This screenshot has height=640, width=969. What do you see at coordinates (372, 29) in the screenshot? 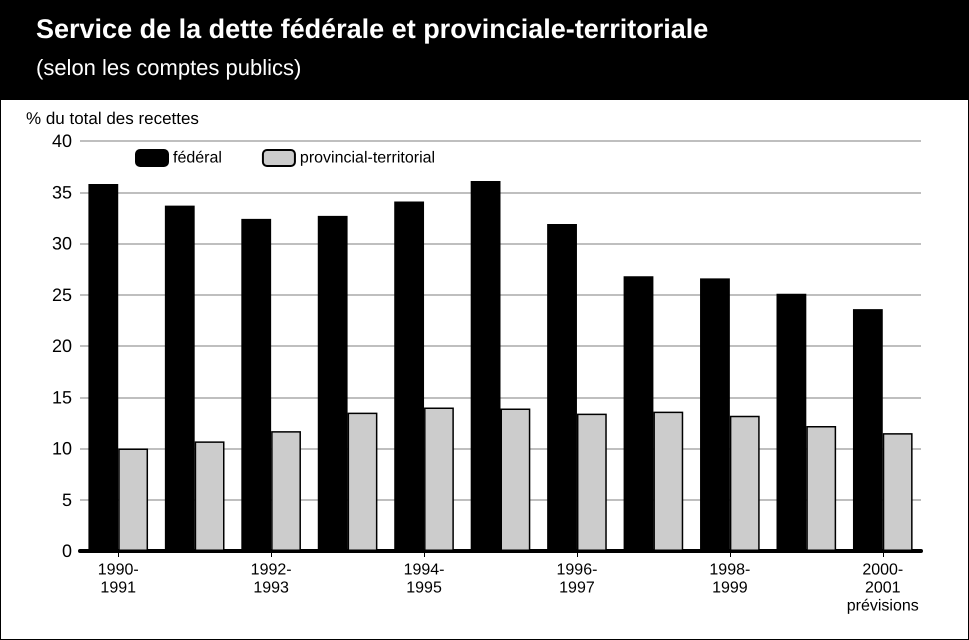
I see `chart-title: Service de la dette fédérale et provinciale-territoriale` at bounding box center [372, 29].